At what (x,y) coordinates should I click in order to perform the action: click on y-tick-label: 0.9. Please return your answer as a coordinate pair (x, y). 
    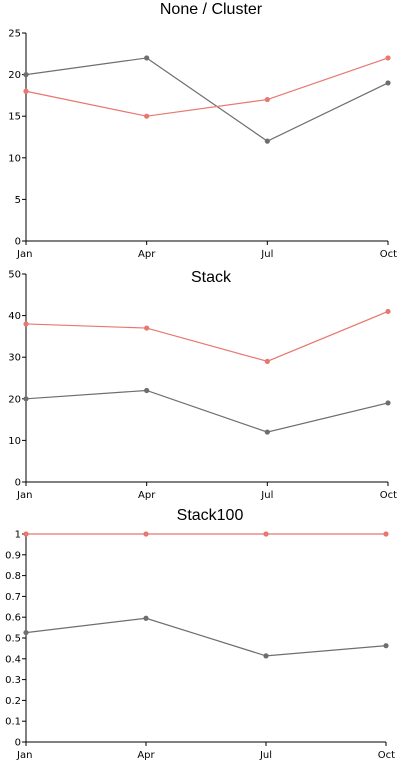
    Looking at the image, I should click on (13, 555).